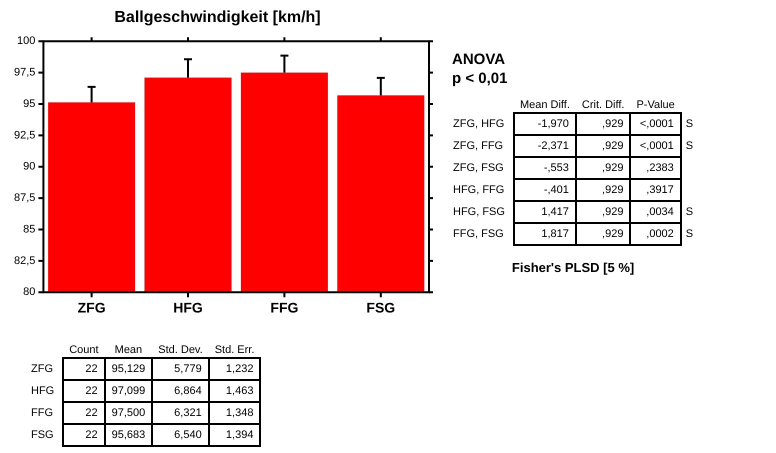 The width and height of the screenshot is (776, 453). What do you see at coordinates (188, 307) in the screenshot?
I see `x-tick-label: HFG` at bounding box center [188, 307].